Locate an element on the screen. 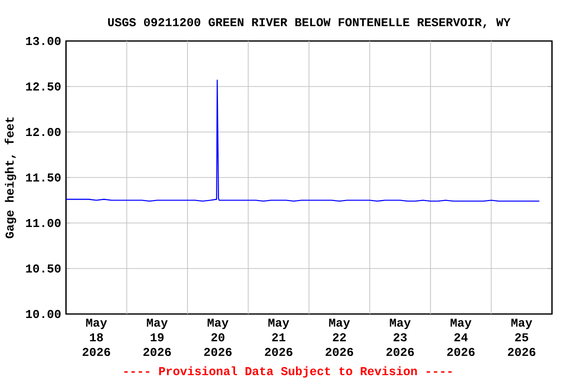  y-tick-label: 11.00 is located at coordinates (43, 223).